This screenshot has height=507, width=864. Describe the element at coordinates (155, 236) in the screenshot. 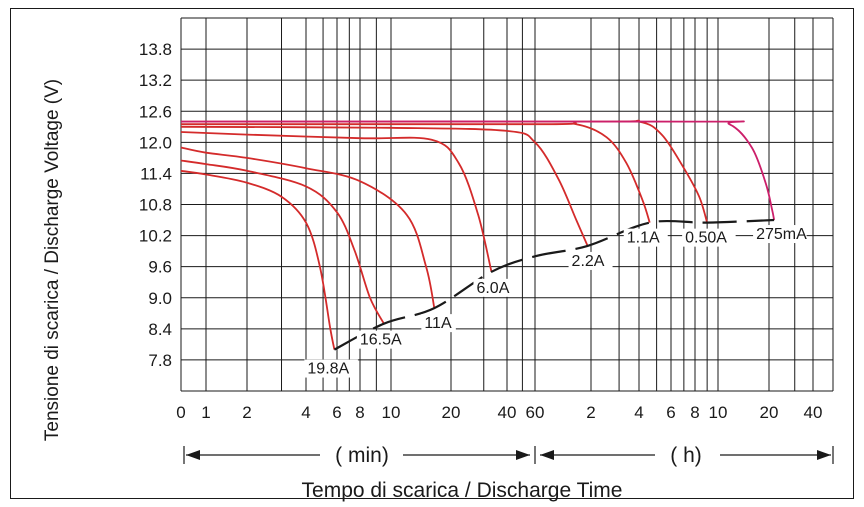

I see `y-tick-label: 10.2` at that location.